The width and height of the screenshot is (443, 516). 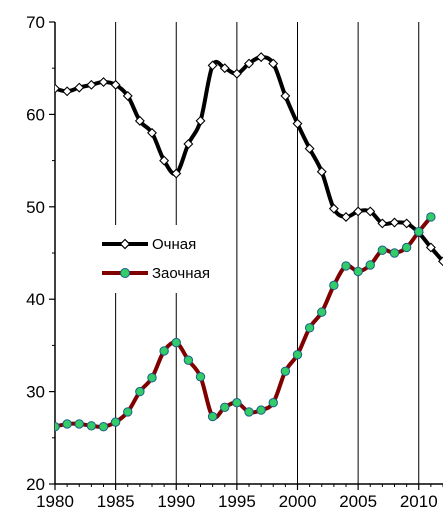 What do you see at coordinates (273, 63) in the screenshot?
I see `point-s0-1998` at bounding box center [273, 63].